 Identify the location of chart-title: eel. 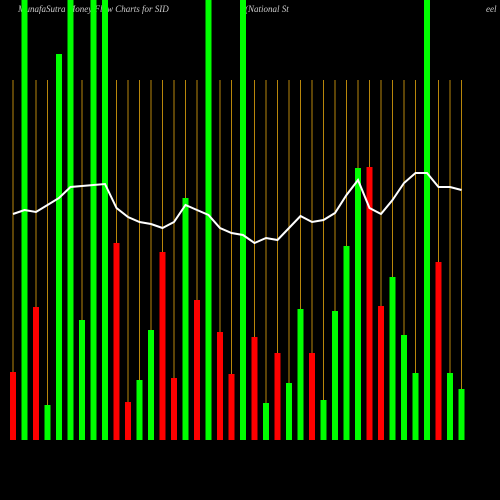
(491, 9).